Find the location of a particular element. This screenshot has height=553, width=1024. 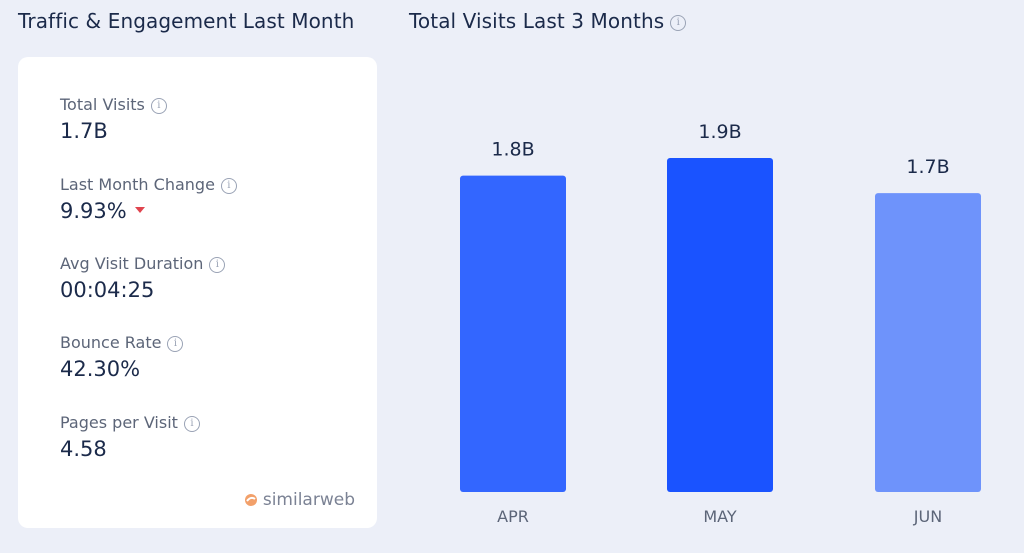

metric-value: 4.58 is located at coordinates (83, 449).